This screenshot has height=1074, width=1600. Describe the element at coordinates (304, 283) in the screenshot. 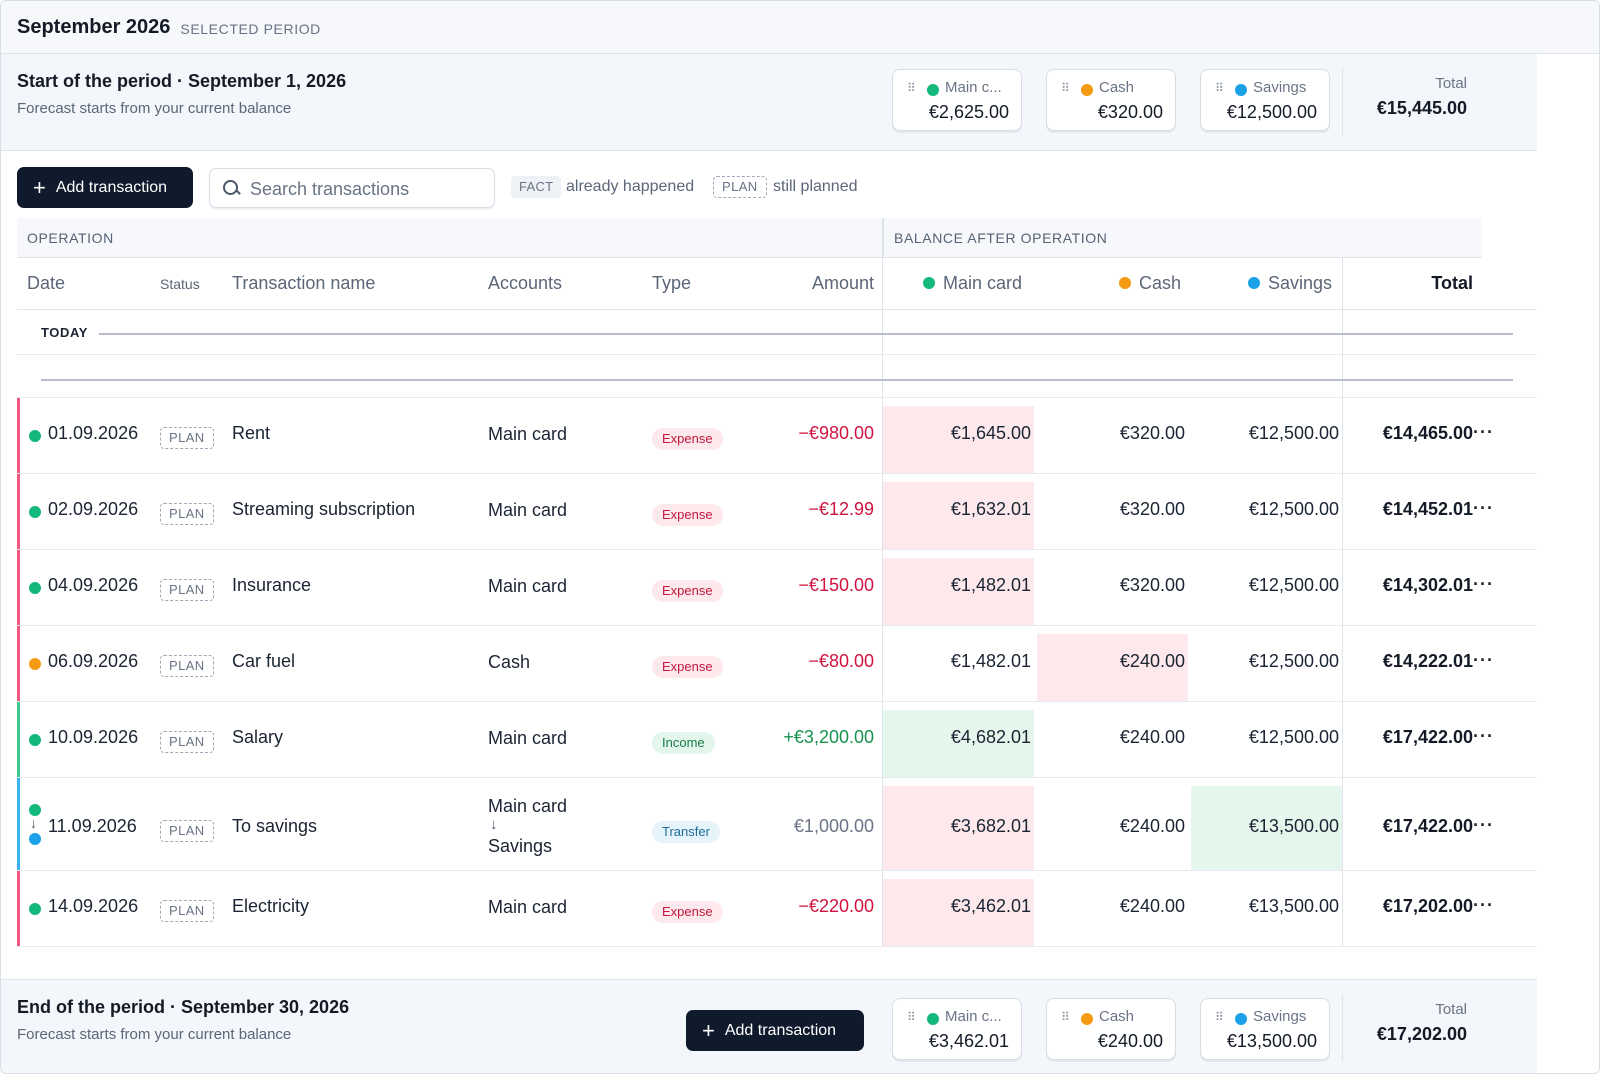

I see `col-transaction-name: Transaction name` at that location.